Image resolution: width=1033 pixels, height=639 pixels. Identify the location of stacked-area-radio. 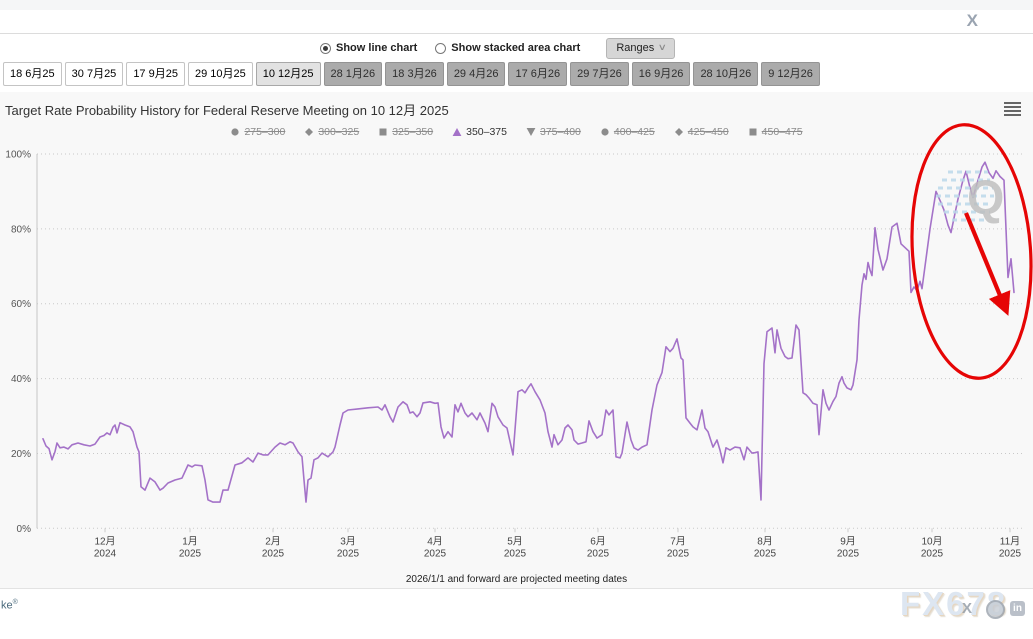
(441, 48).